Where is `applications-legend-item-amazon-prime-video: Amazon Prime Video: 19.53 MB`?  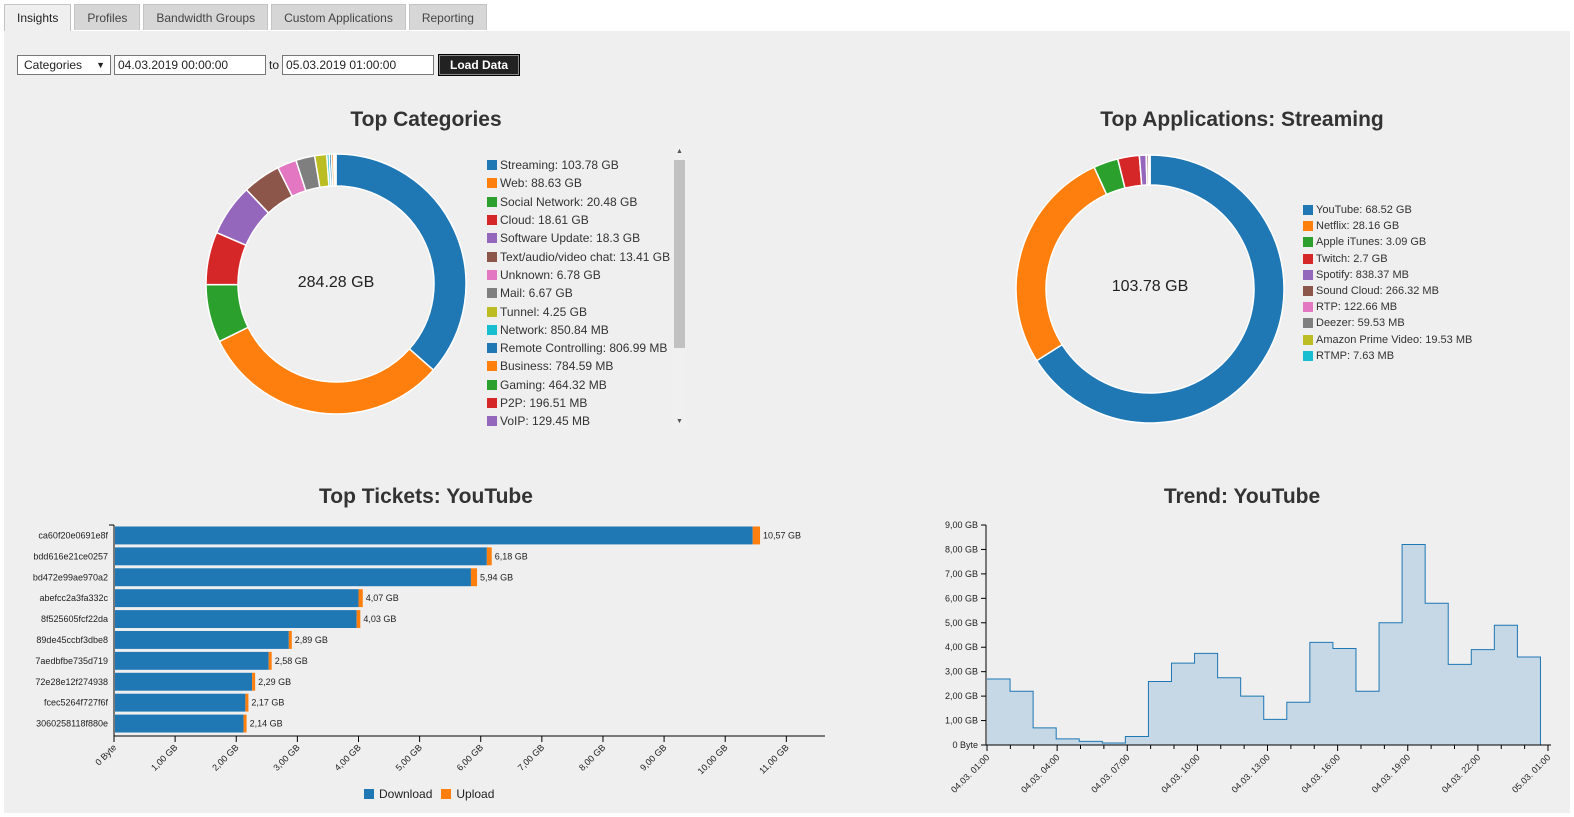
applications-legend-item-amazon-prime-video: Amazon Prime Video: 19.53 MB is located at coordinates (1387, 340).